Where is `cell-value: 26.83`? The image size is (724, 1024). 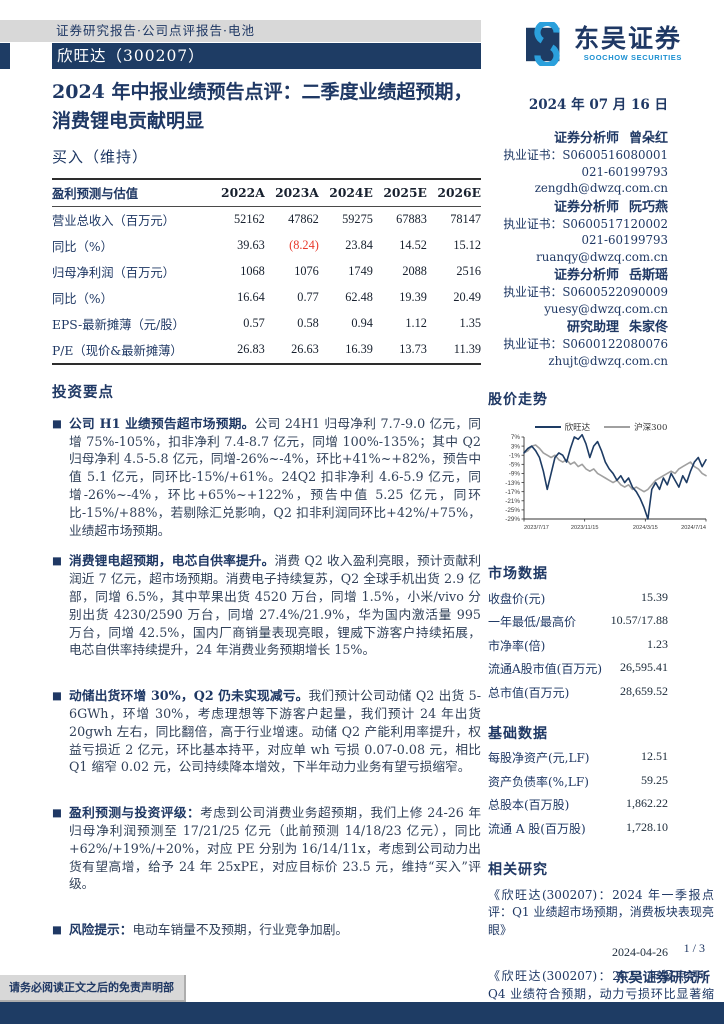 cell-value: 26.83 is located at coordinates (251, 349).